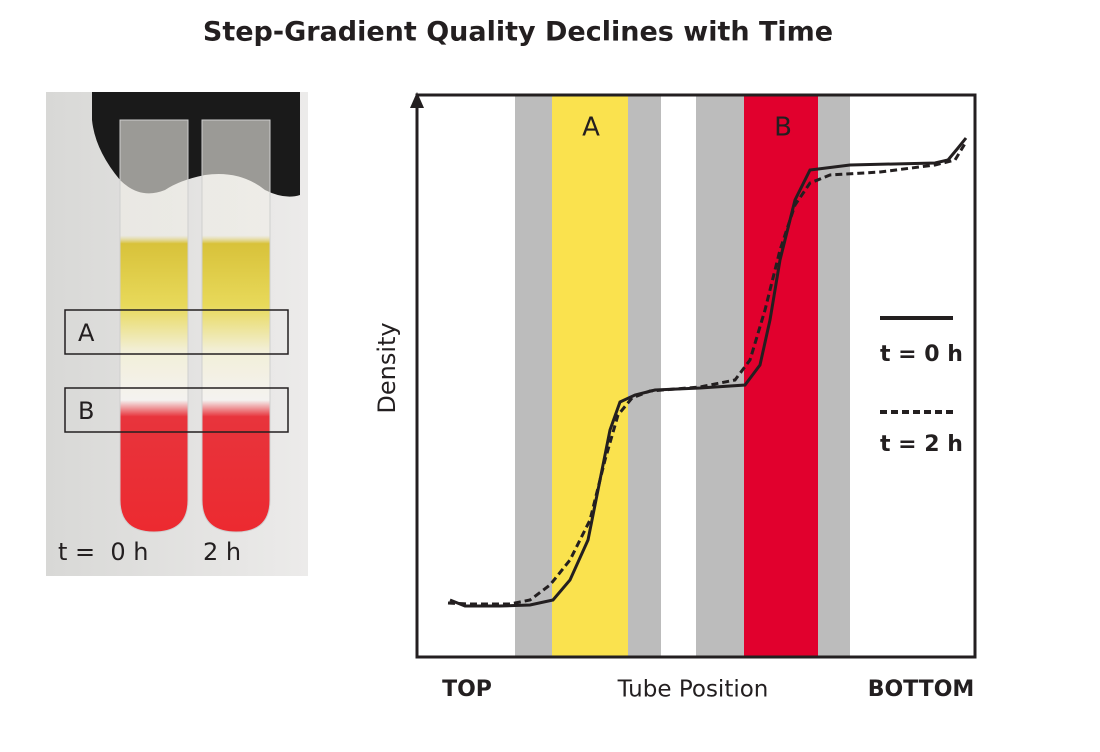 This screenshot has width=1100, height=752. Describe the element at coordinates (86, 411) in the screenshot. I see `box-label: B` at that location.